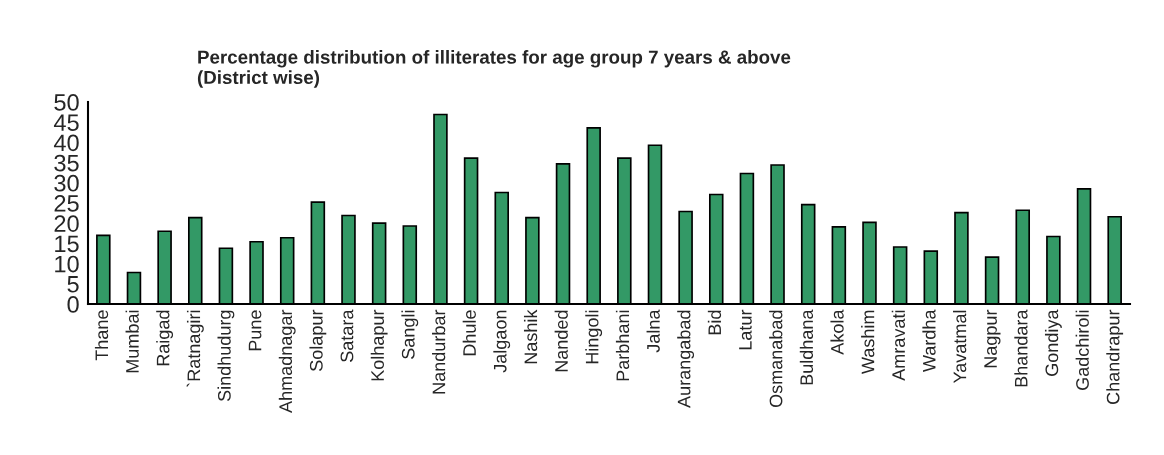  Describe the element at coordinates (132, 341) in the screenshot. I see `x-tick-label: Mumbai` at that location.